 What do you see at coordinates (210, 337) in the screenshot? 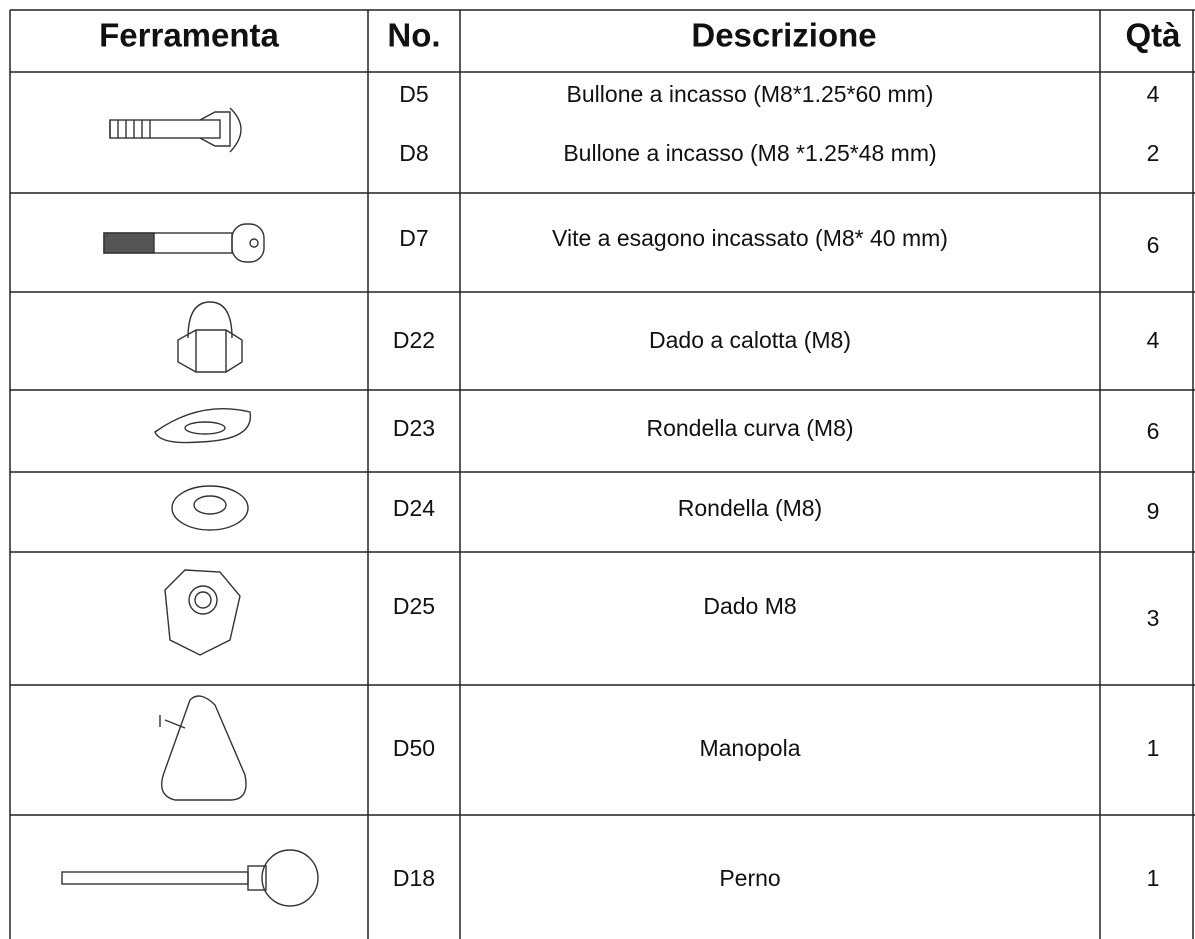
I see `icon-cap-nut` at bounding box center [210, 337].